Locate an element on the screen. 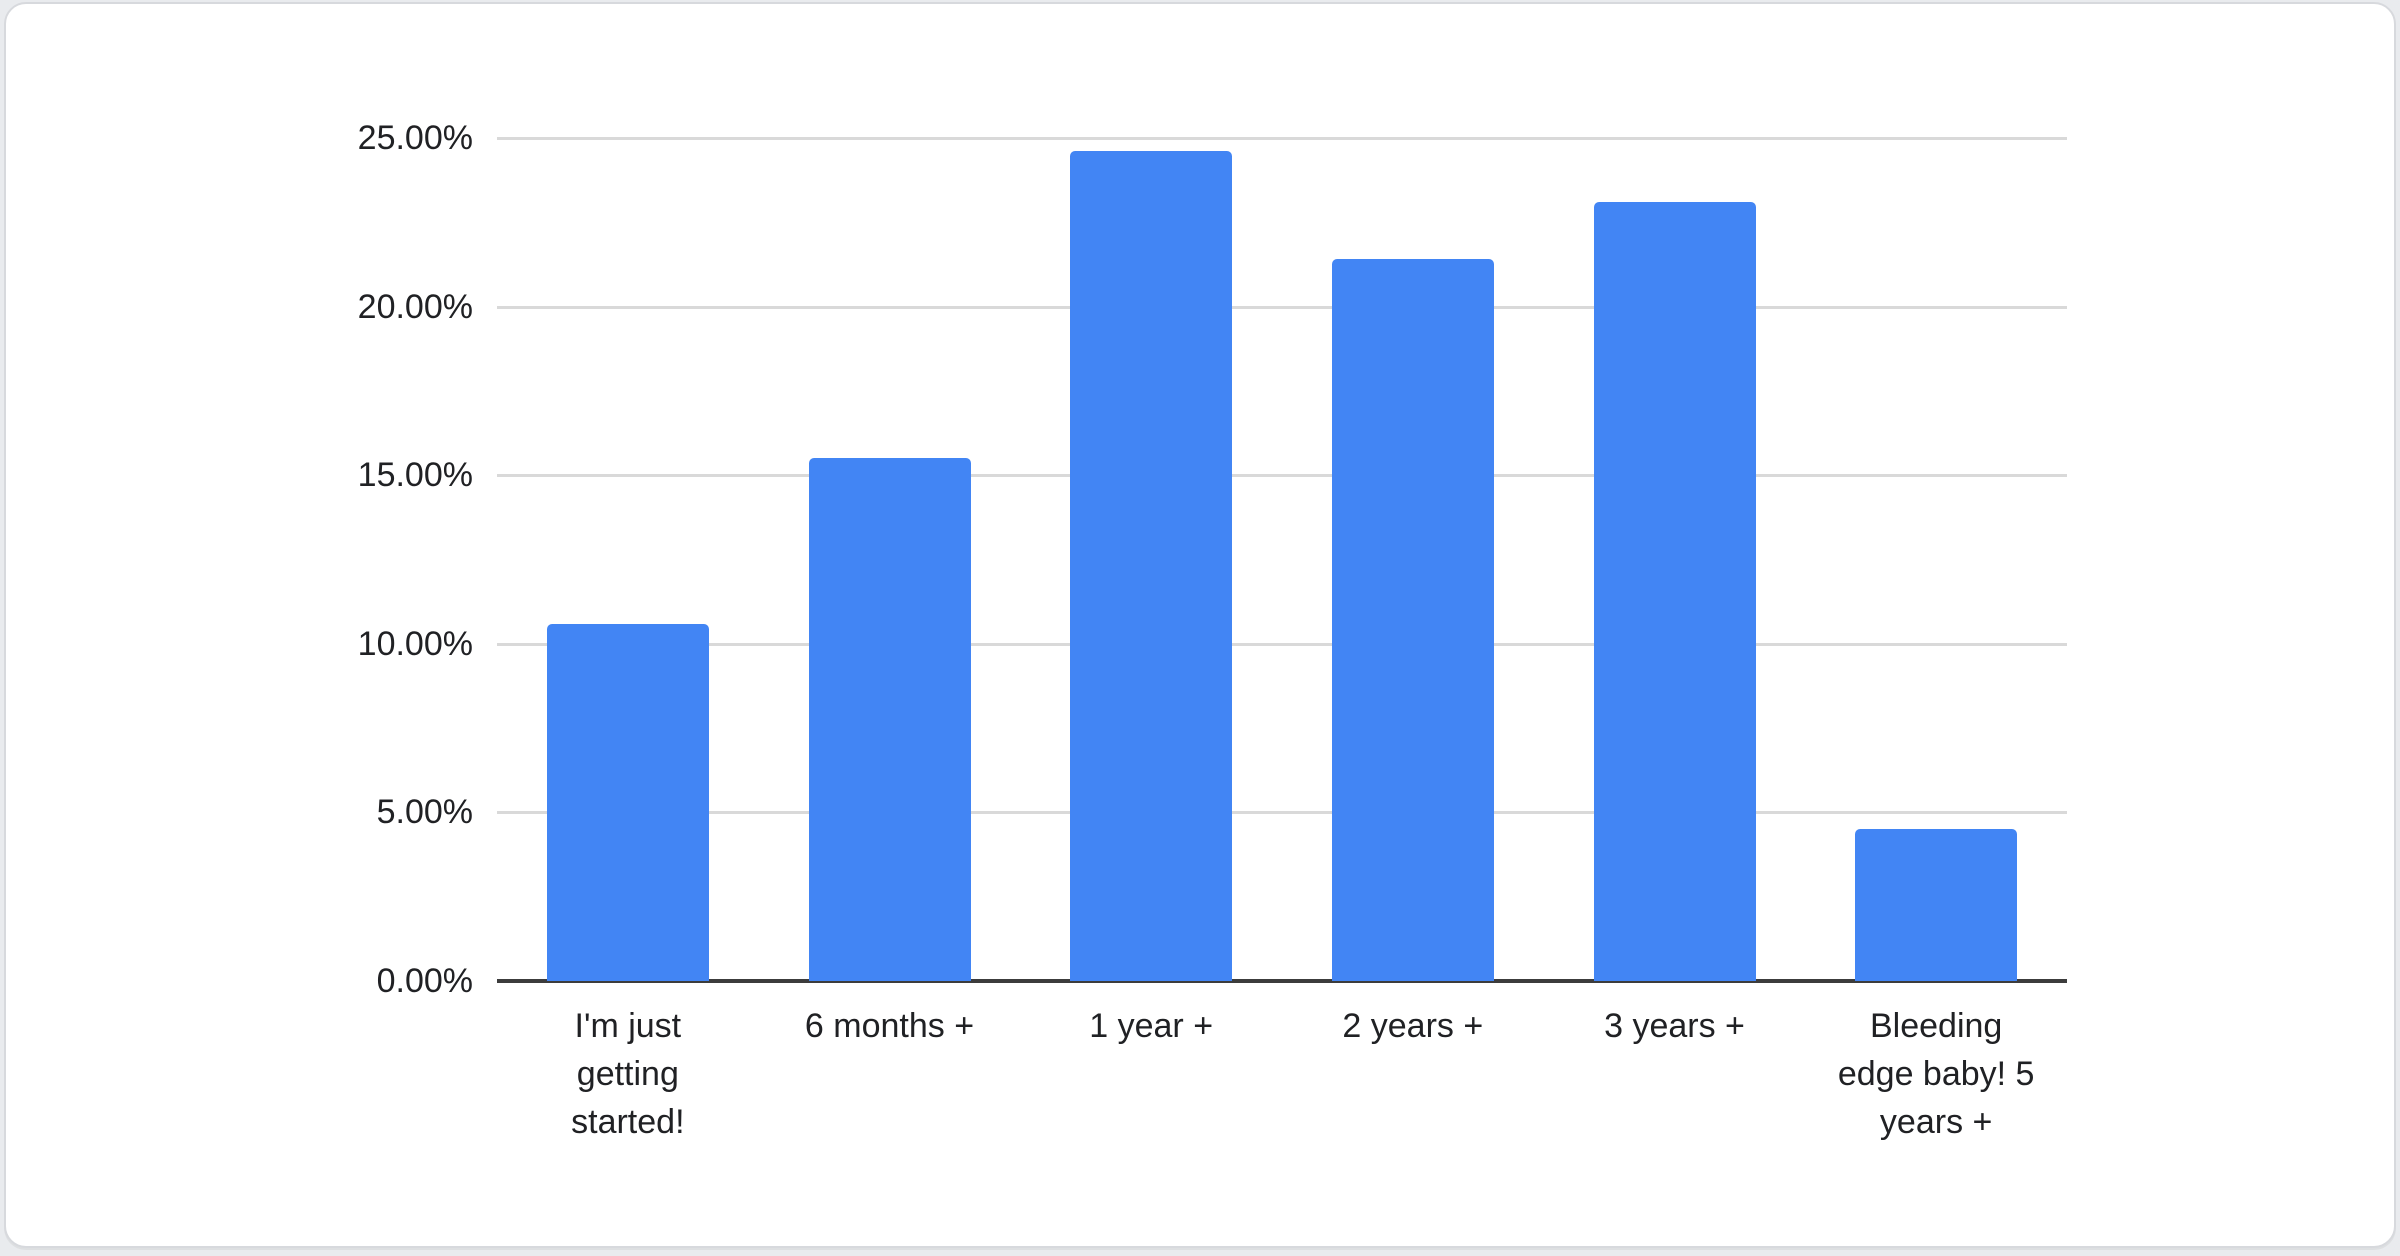 This screenshot has height=1256, width=2400. y-axis-tick-label: 20.00% is located at coordinates (415, 306).